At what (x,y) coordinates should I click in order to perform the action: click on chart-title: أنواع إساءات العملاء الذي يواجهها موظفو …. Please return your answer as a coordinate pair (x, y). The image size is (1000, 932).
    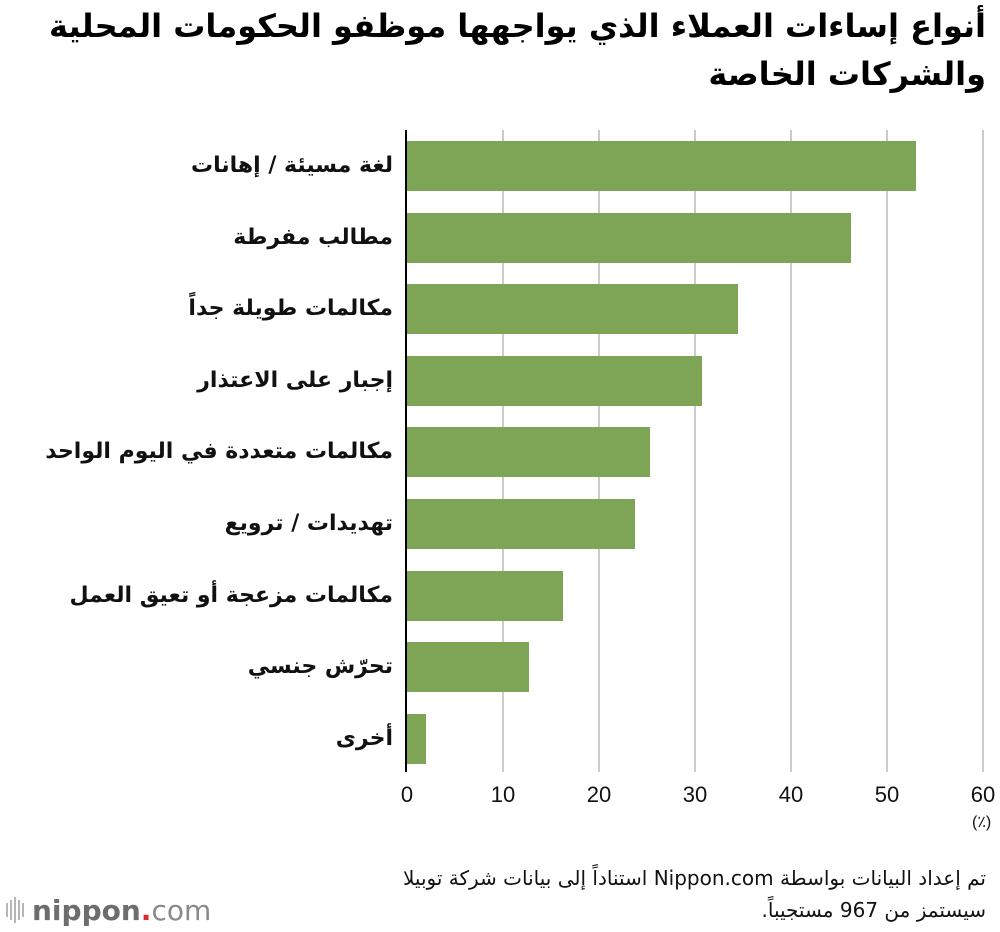
    Looking at the image, I should click on (517, 50).